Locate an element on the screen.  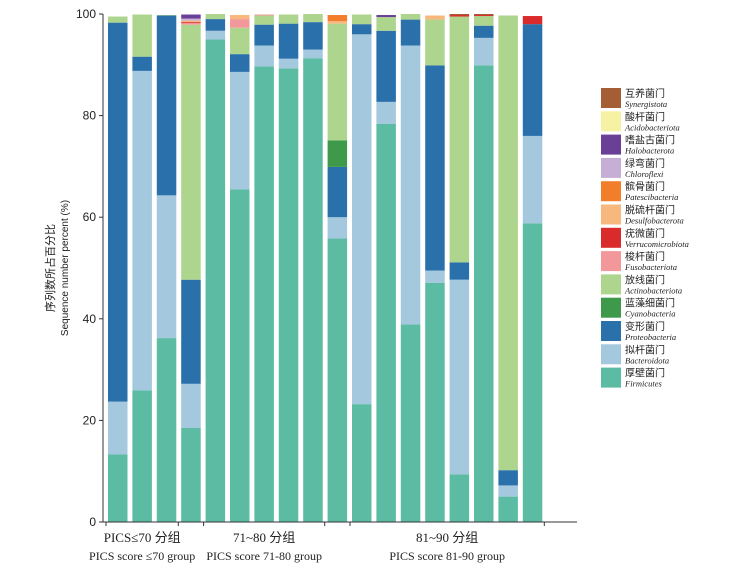
bar-segment-11-actinobacteriota is located at coordinates (362, 19).